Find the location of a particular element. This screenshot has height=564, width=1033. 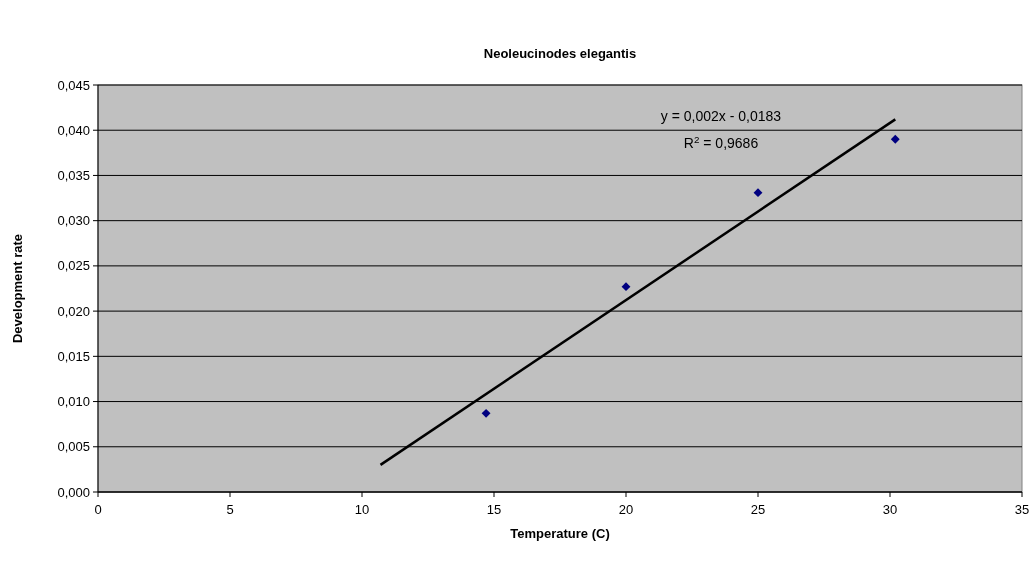

x-tick-label: 0 is located at coordinates (98, 509).